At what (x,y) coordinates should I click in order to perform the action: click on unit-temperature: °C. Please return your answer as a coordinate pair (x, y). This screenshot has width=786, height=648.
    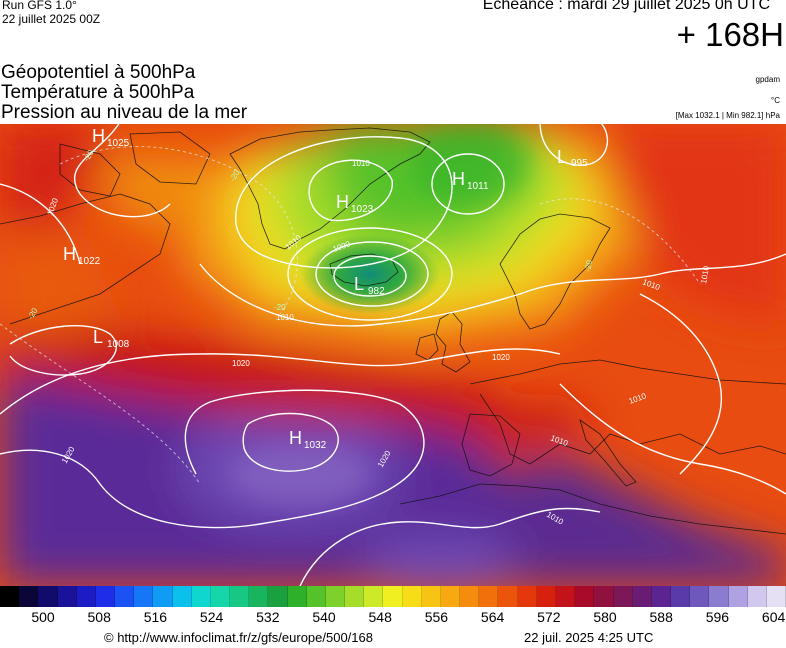
    Looking at the image, I should click on (775, 100).